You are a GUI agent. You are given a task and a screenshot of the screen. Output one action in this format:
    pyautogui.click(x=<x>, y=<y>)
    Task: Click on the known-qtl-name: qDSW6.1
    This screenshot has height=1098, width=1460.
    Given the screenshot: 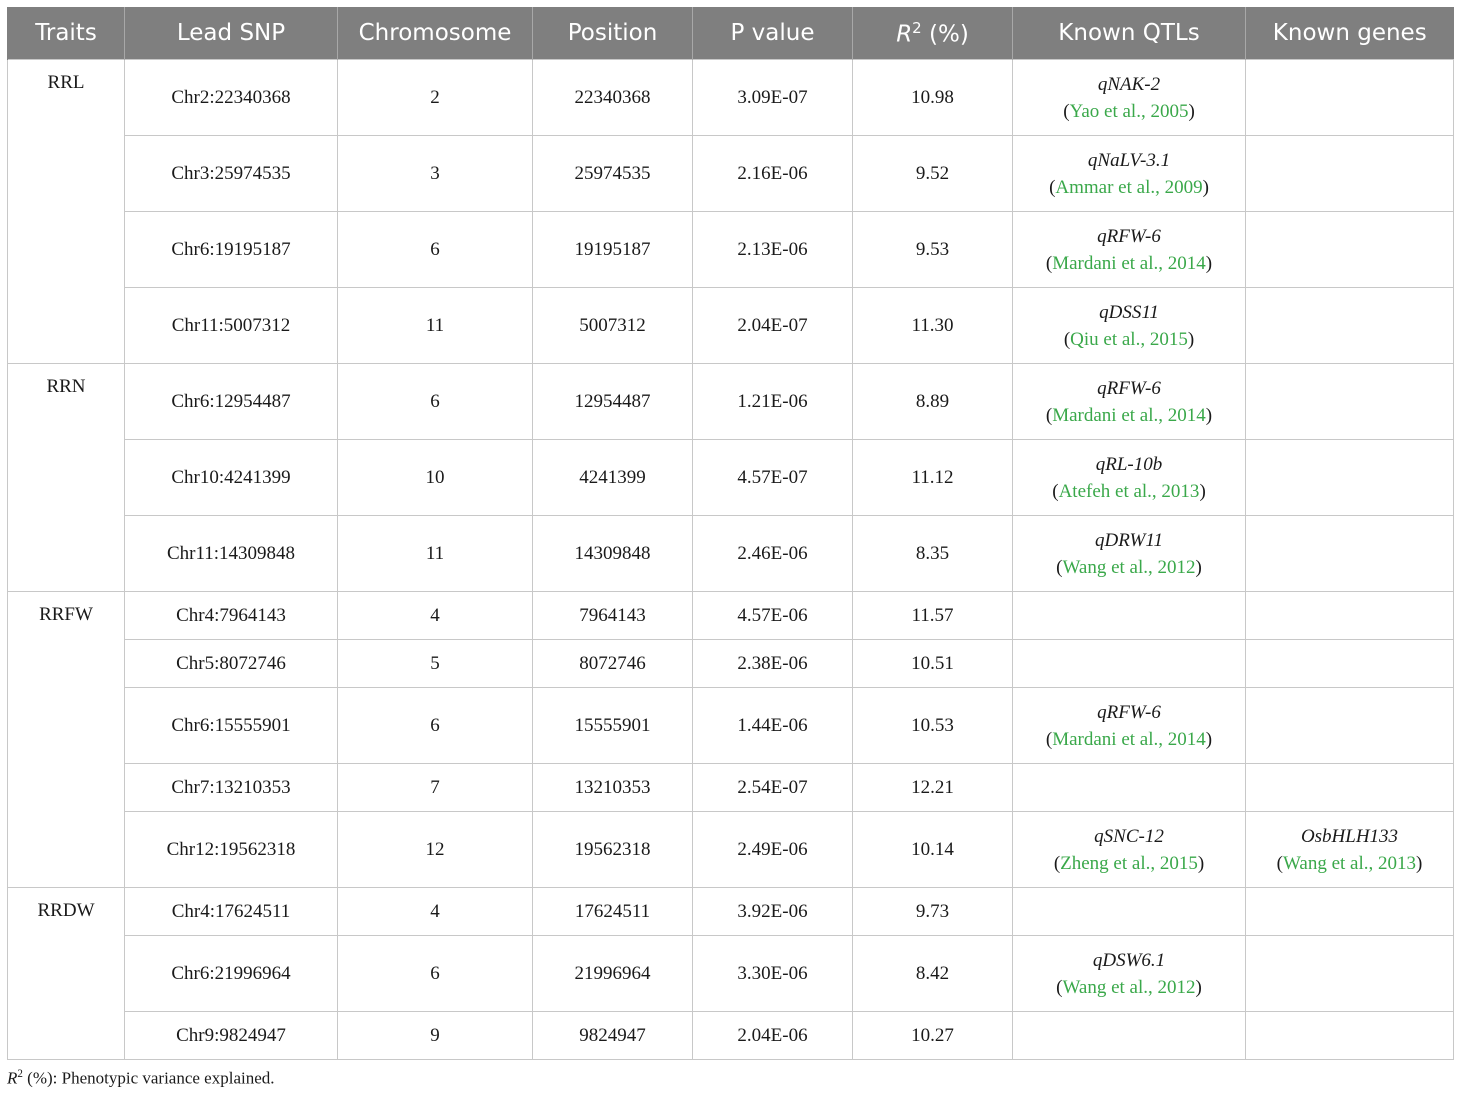 What is the action you would take?
    pyautogui.click(x=1129, y=960)
    